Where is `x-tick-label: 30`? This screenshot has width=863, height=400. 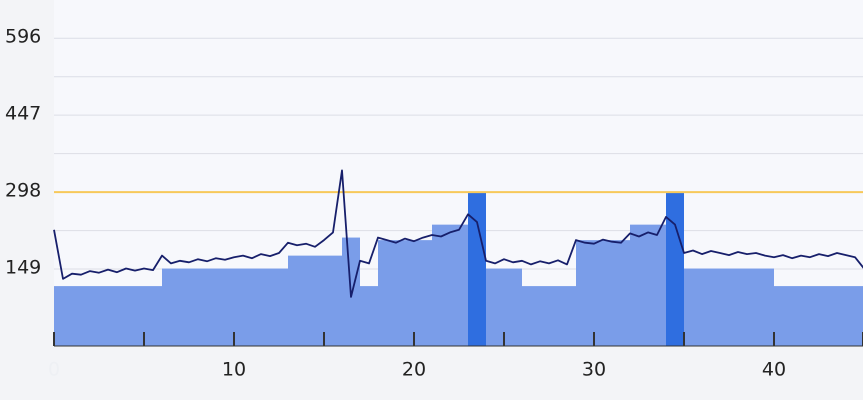
x-tick-label: 30 is located at coordinates (594, 370).